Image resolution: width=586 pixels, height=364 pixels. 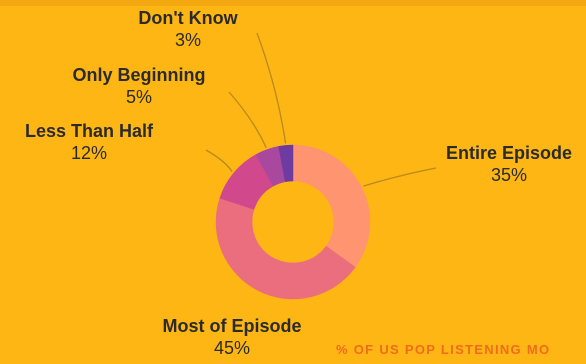 I want to click on slice-label-entire-episode: Entire Episode 35%, so click(x=509, y=164).